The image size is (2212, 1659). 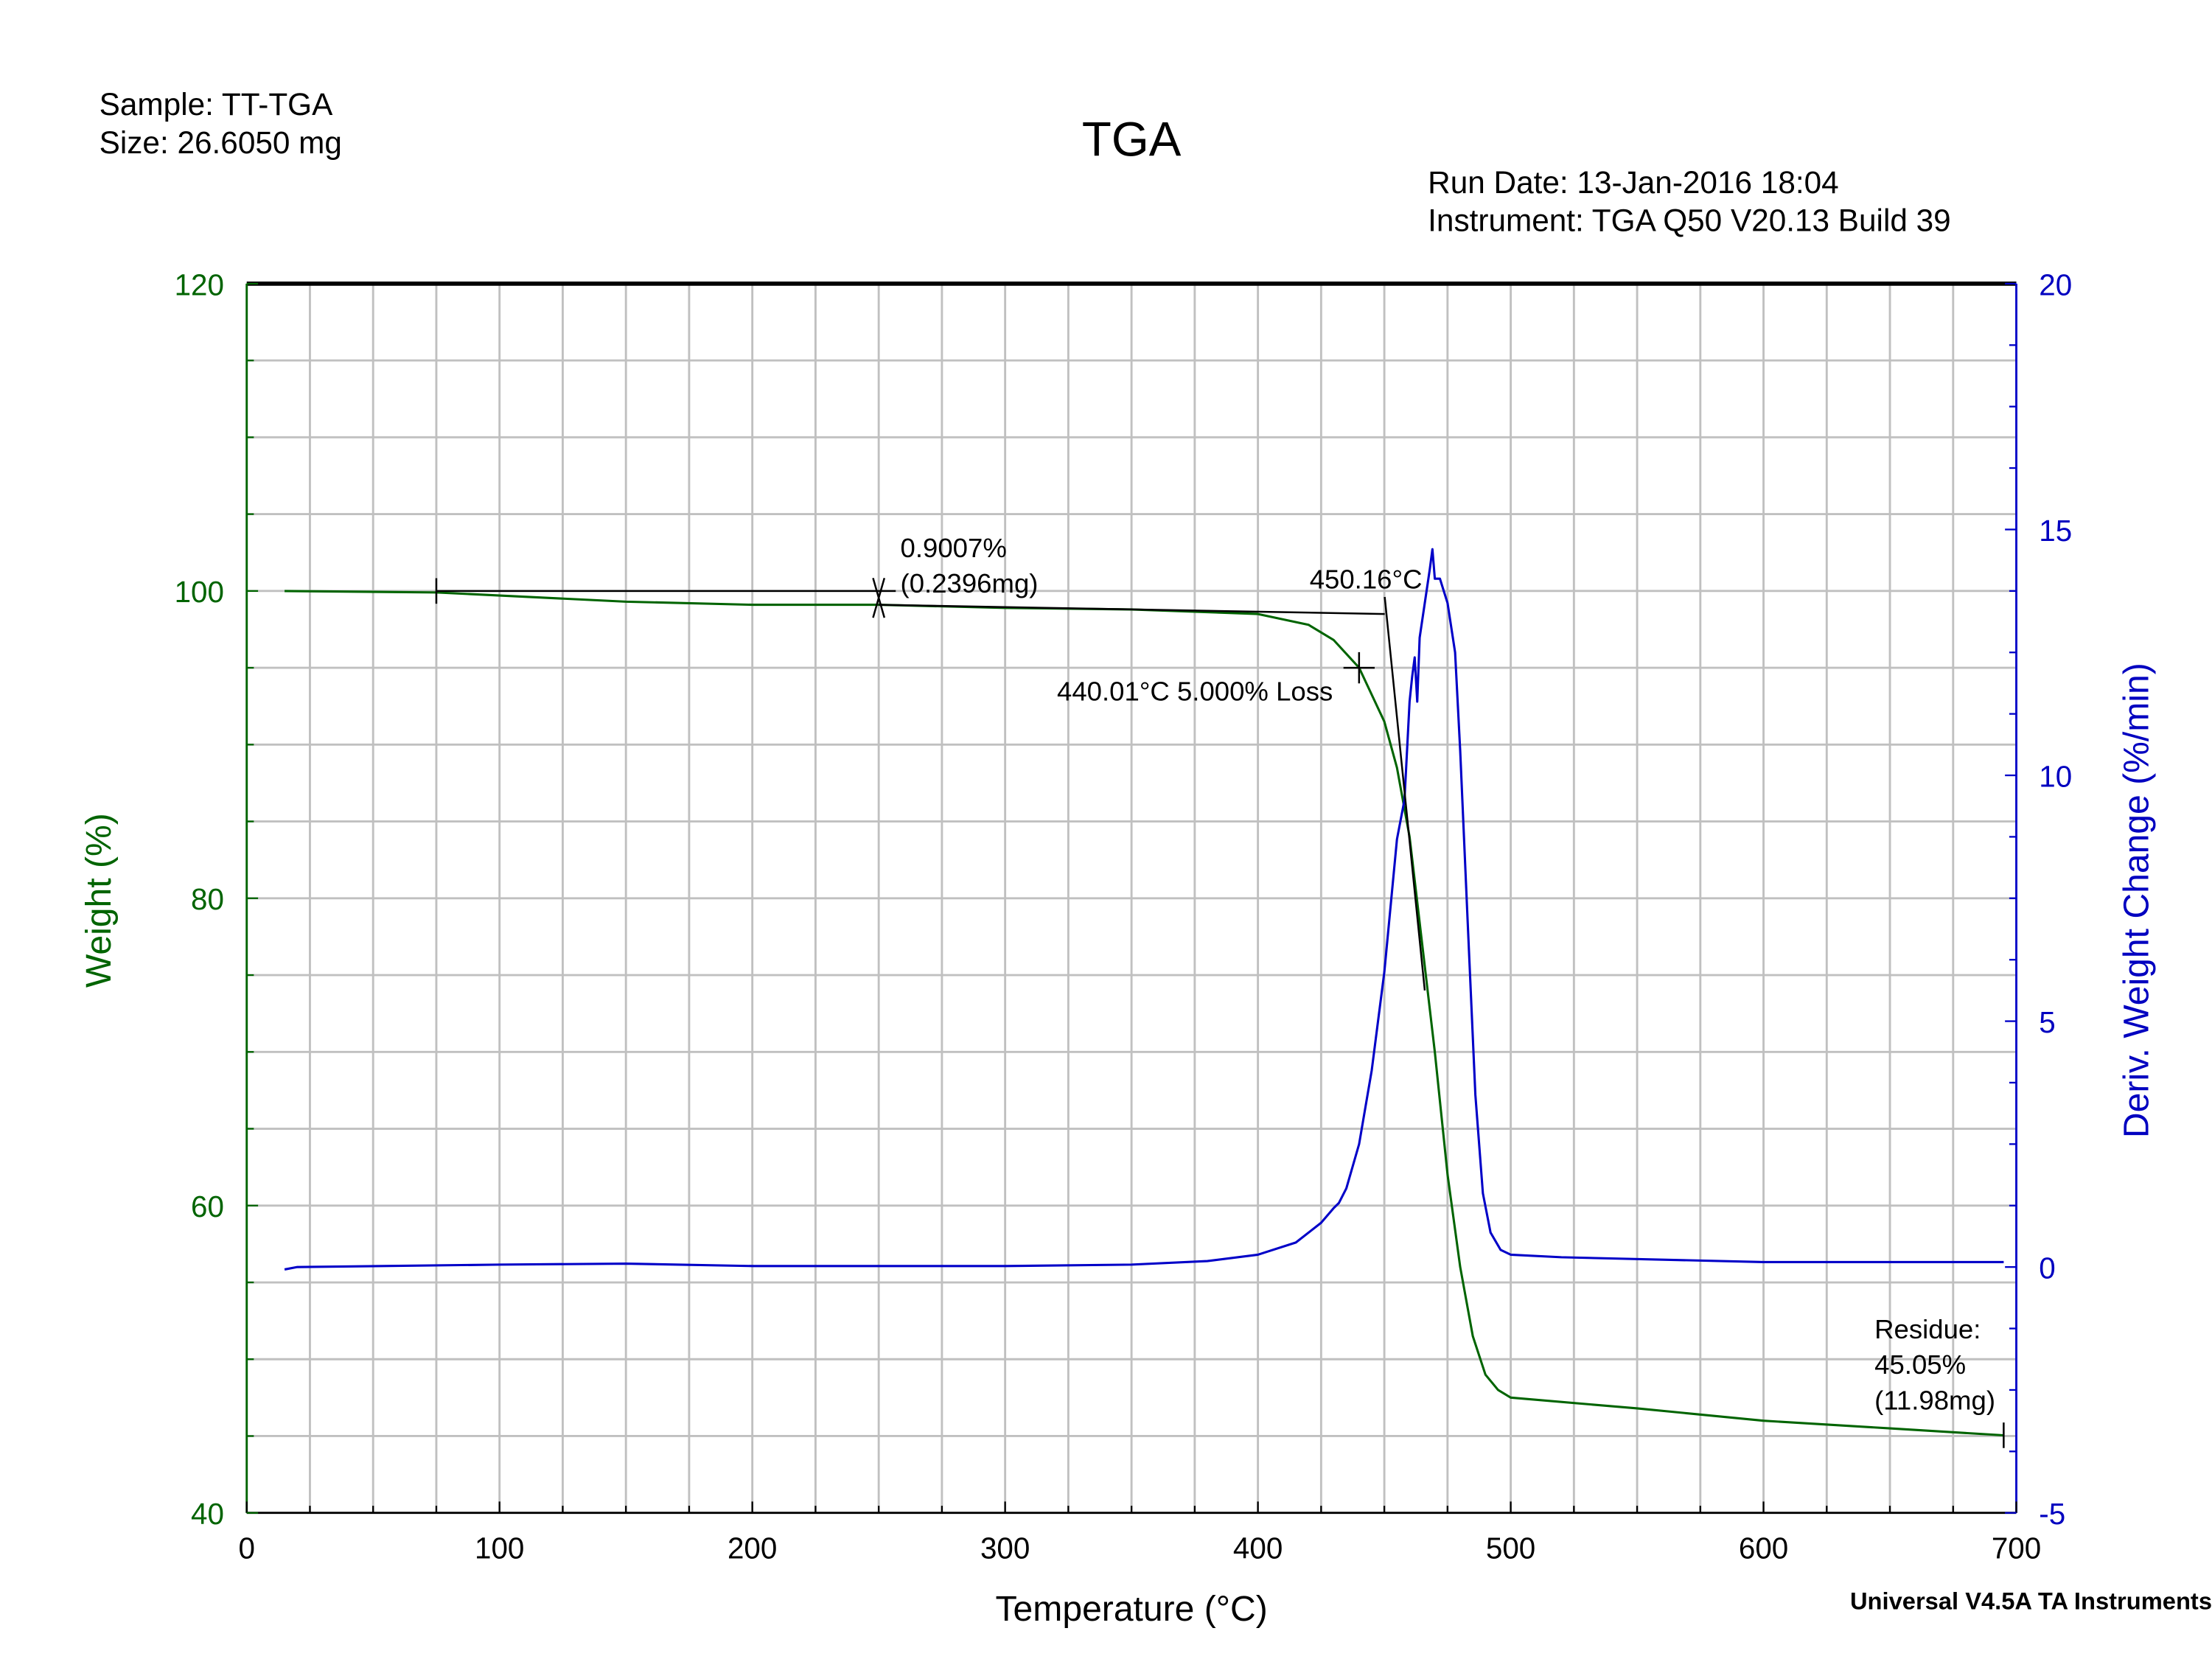 What do you see at coordinates (1258, 1548) in the screenshot?
I see `x-tick-label: 400` at bounding box center [1258, 1548].